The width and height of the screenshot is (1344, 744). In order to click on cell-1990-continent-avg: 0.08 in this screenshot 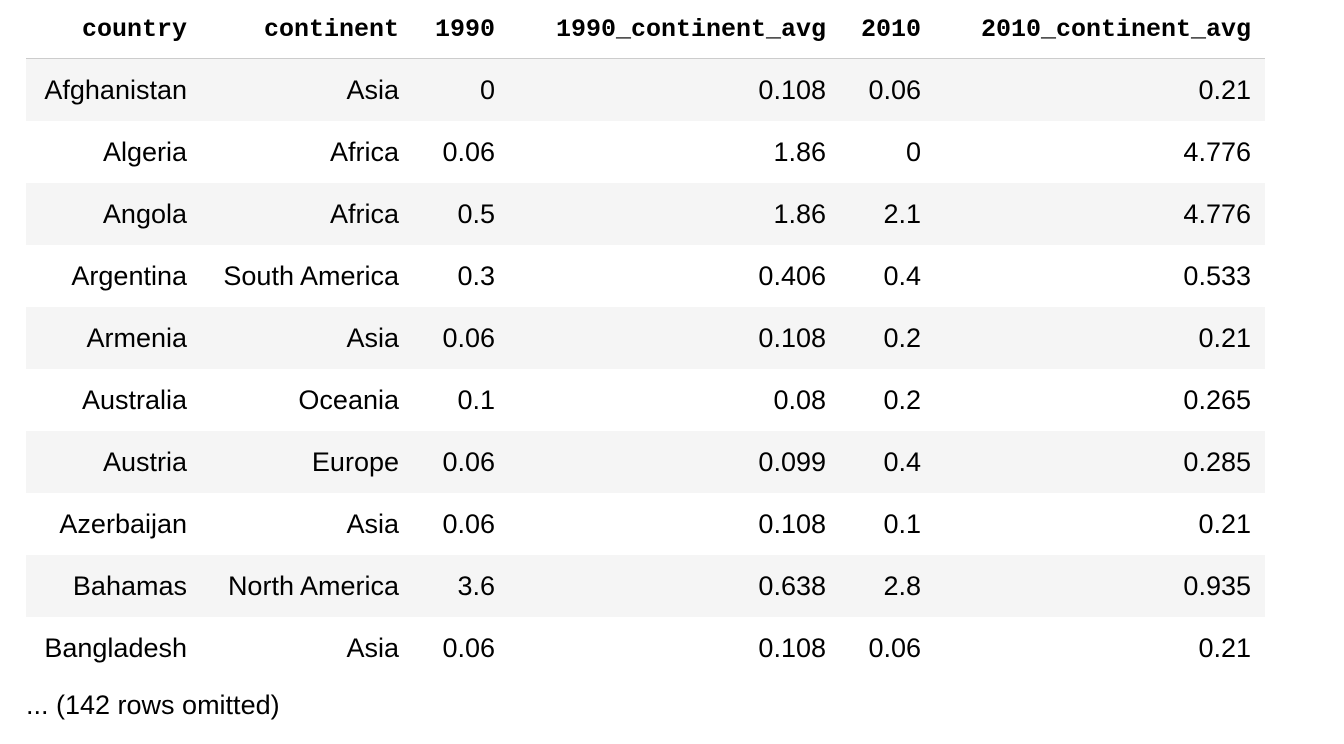, I will do `click(799, 399)`.